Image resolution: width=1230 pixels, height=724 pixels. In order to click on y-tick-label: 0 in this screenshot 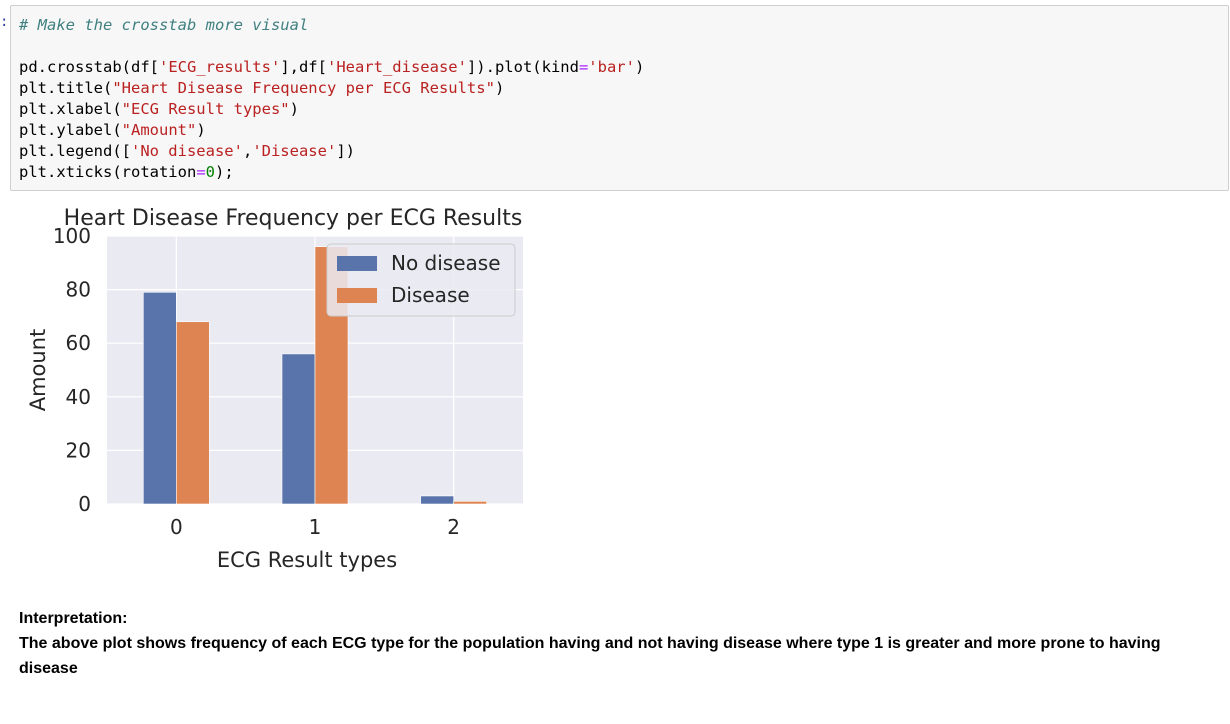, I will do `click(84, 504)`.